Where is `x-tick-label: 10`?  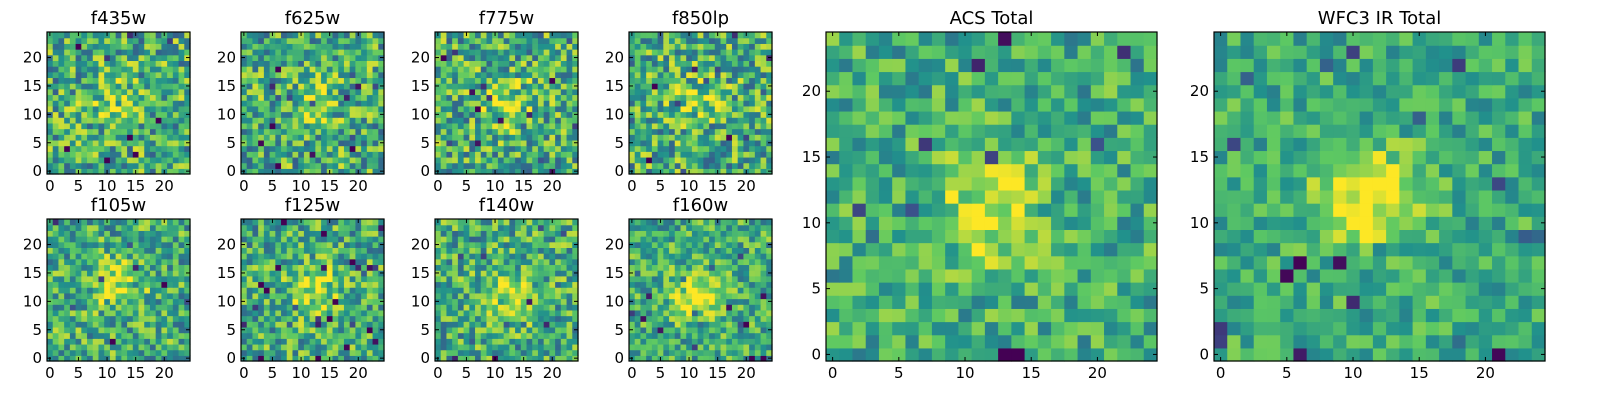 x-tick-label: 10 is located at coordinates (495, 186).